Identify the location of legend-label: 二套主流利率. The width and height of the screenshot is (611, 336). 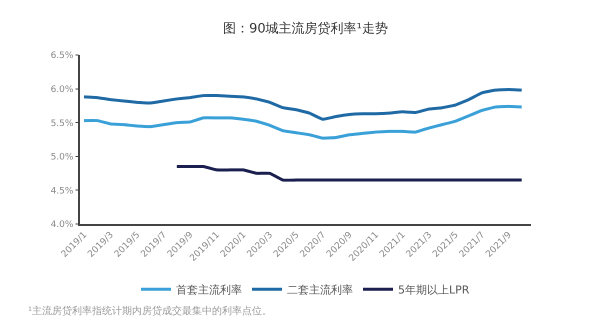
(320, 289).